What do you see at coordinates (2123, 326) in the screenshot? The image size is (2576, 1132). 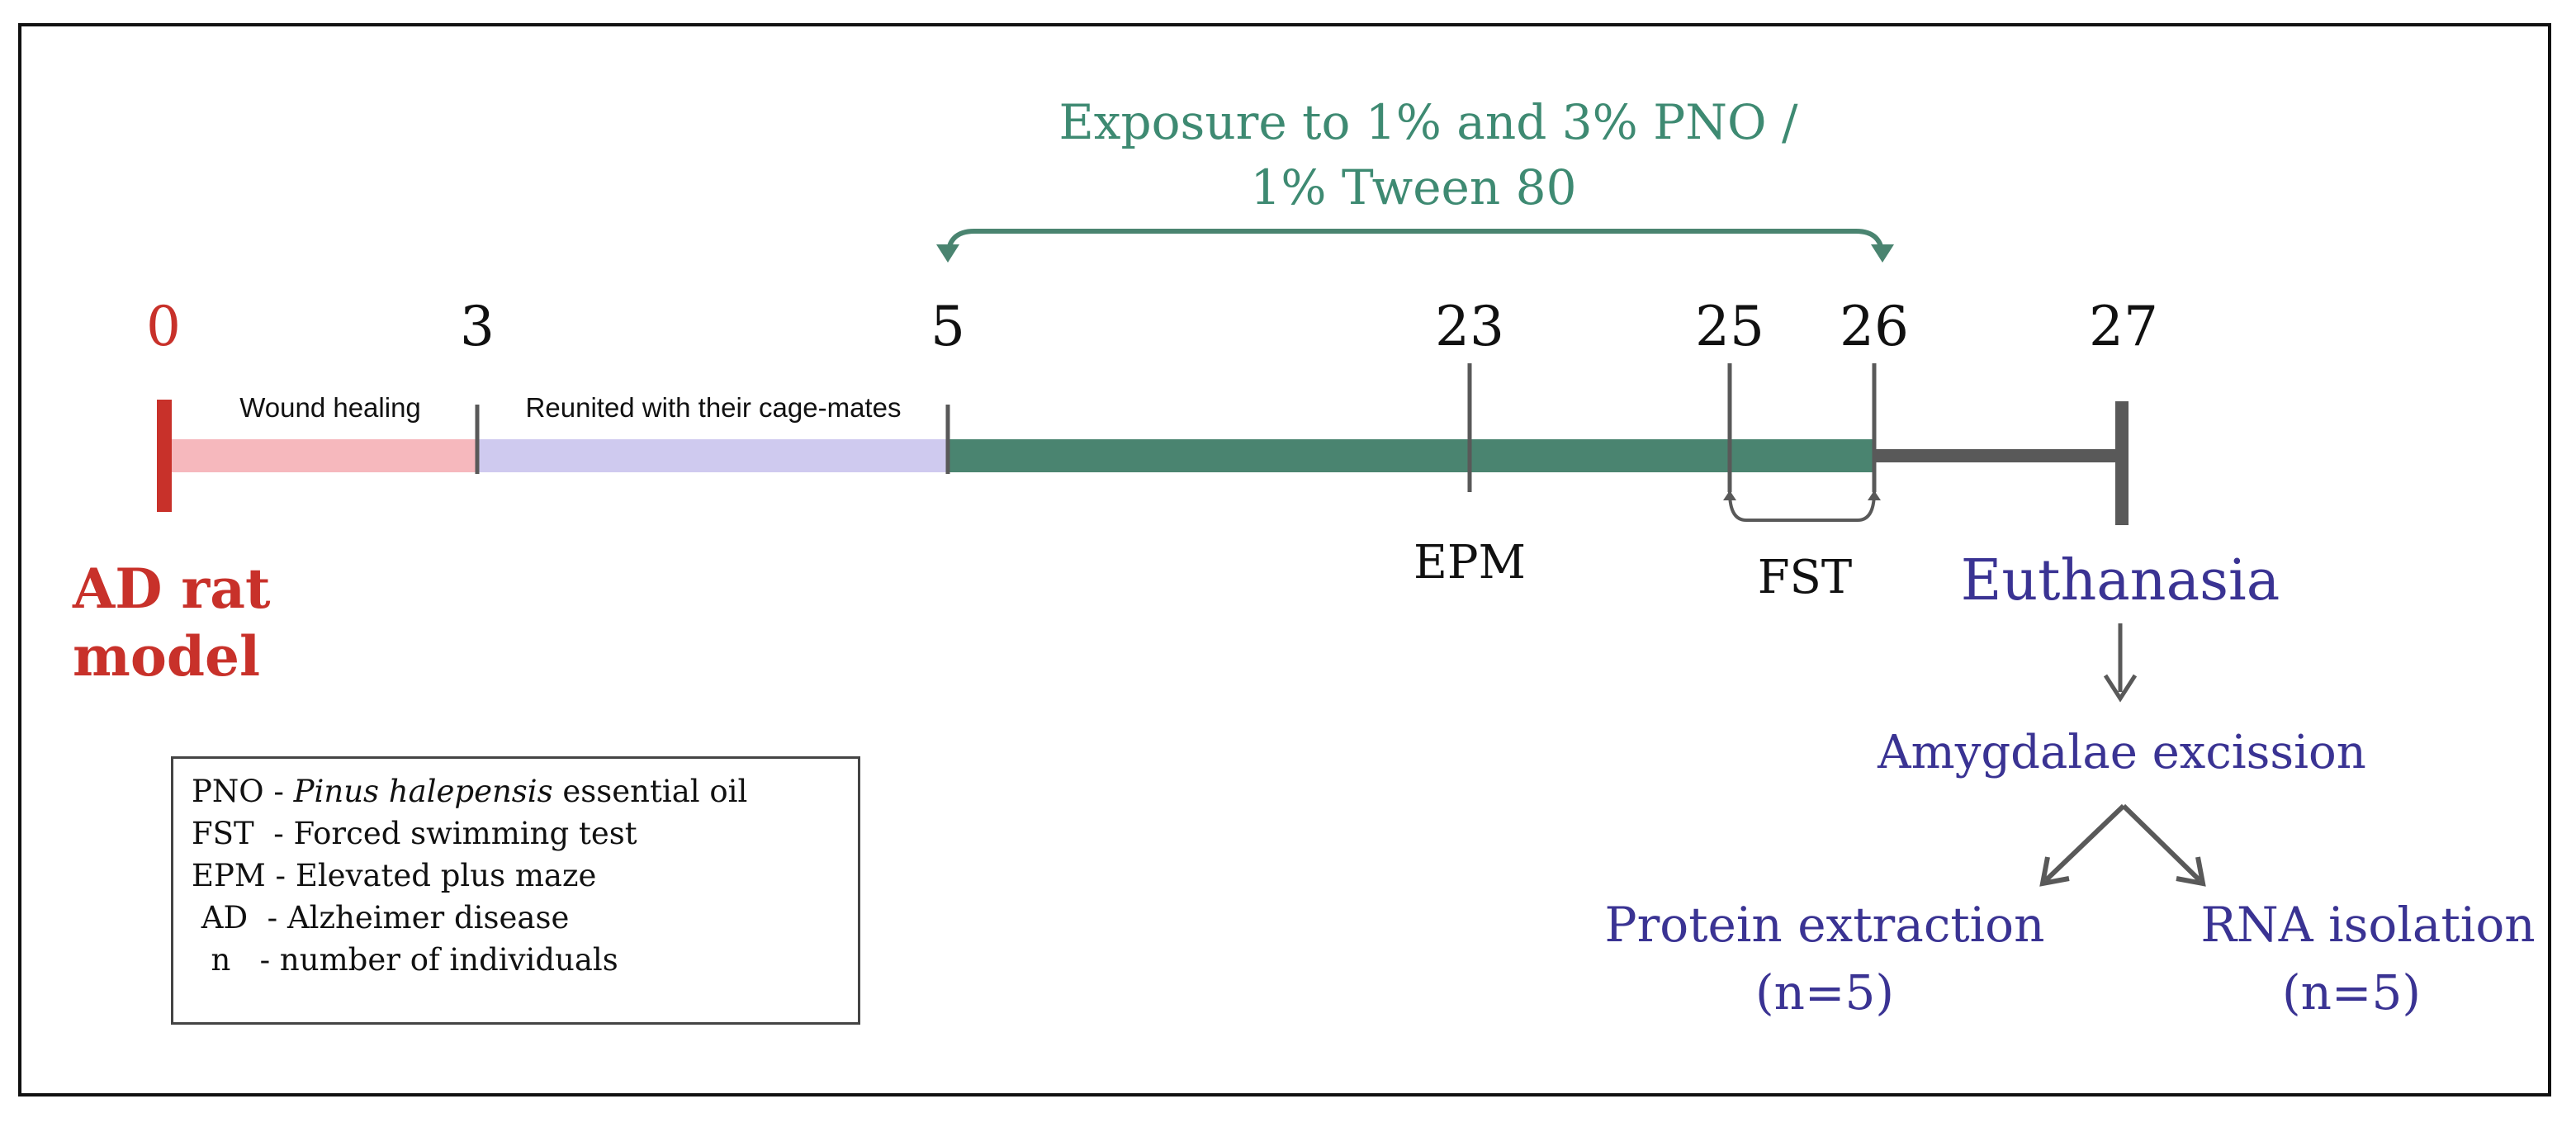 I see `day-label-27: 27` at bounding box center [2123, 326].